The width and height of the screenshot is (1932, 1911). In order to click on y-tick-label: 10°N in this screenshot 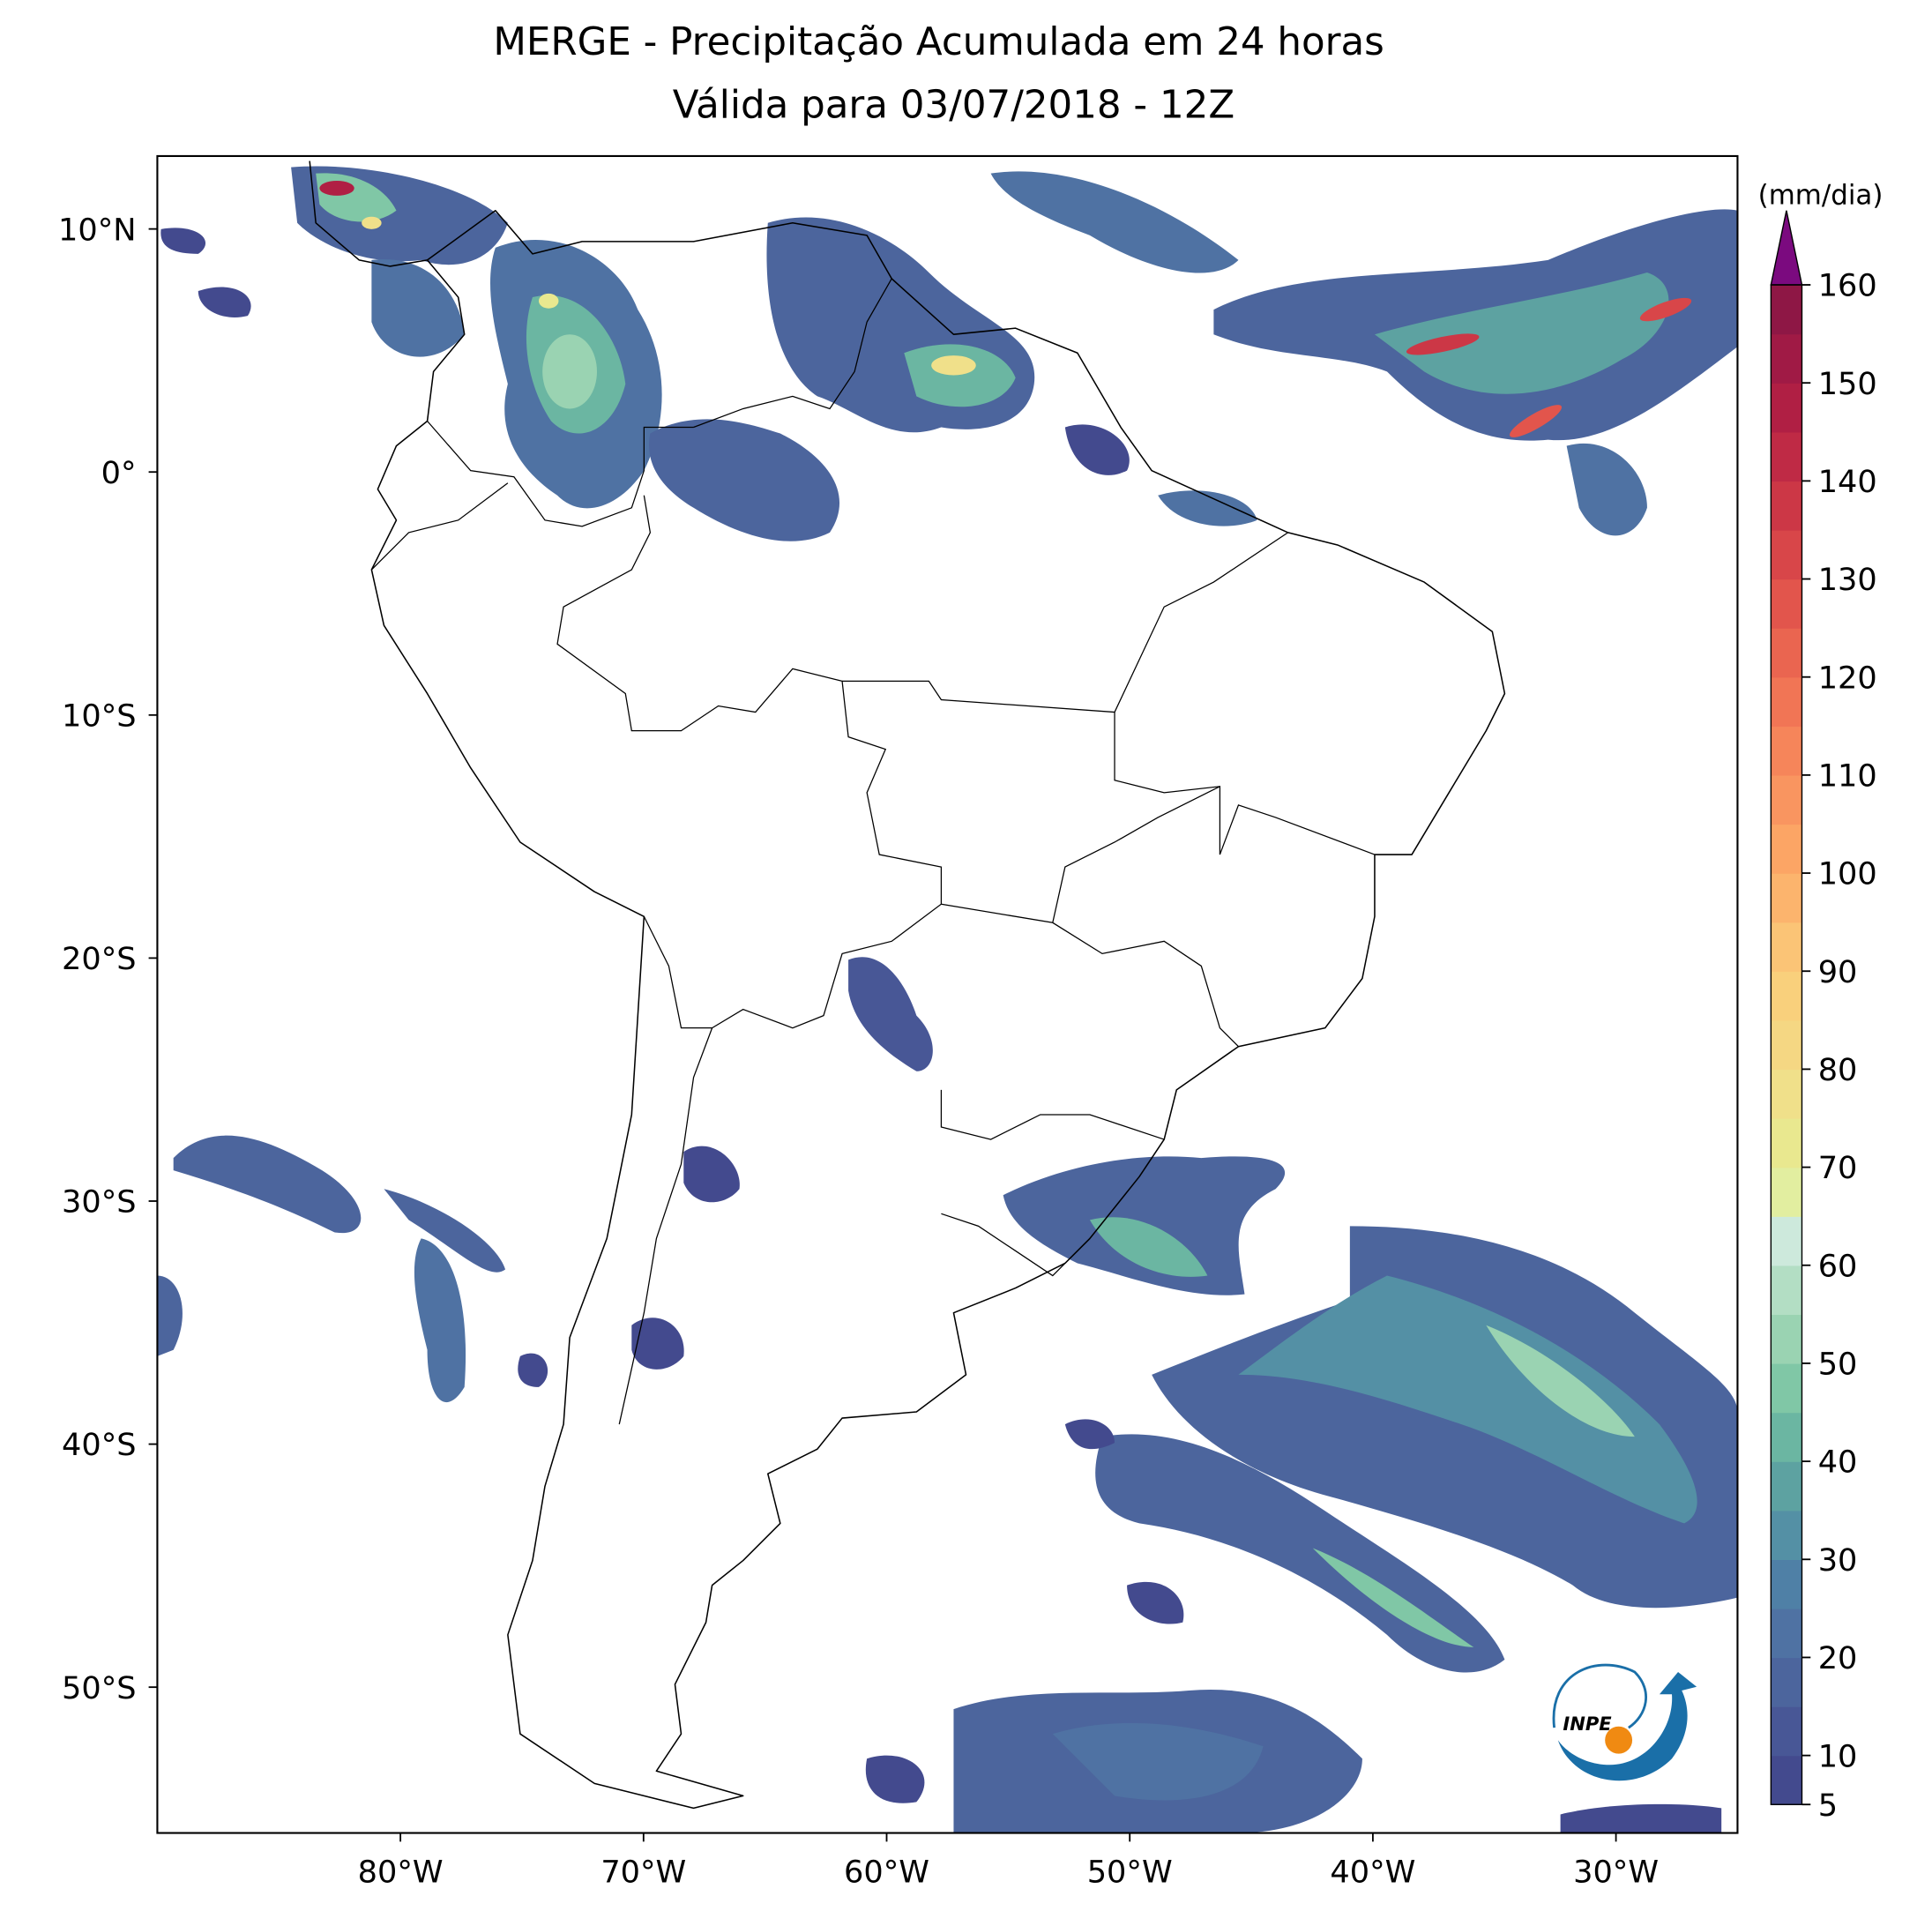, I will do `click(97, 230)`.